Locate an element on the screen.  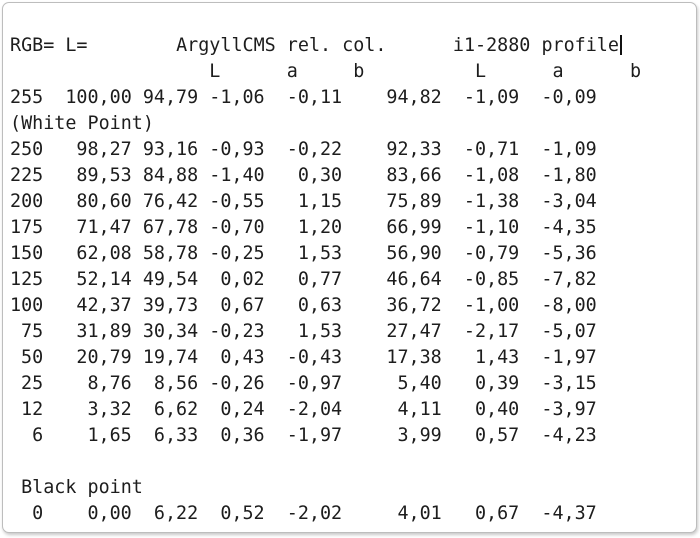
cell-i1-a: -0,79 is located at coordinates (491, 253).